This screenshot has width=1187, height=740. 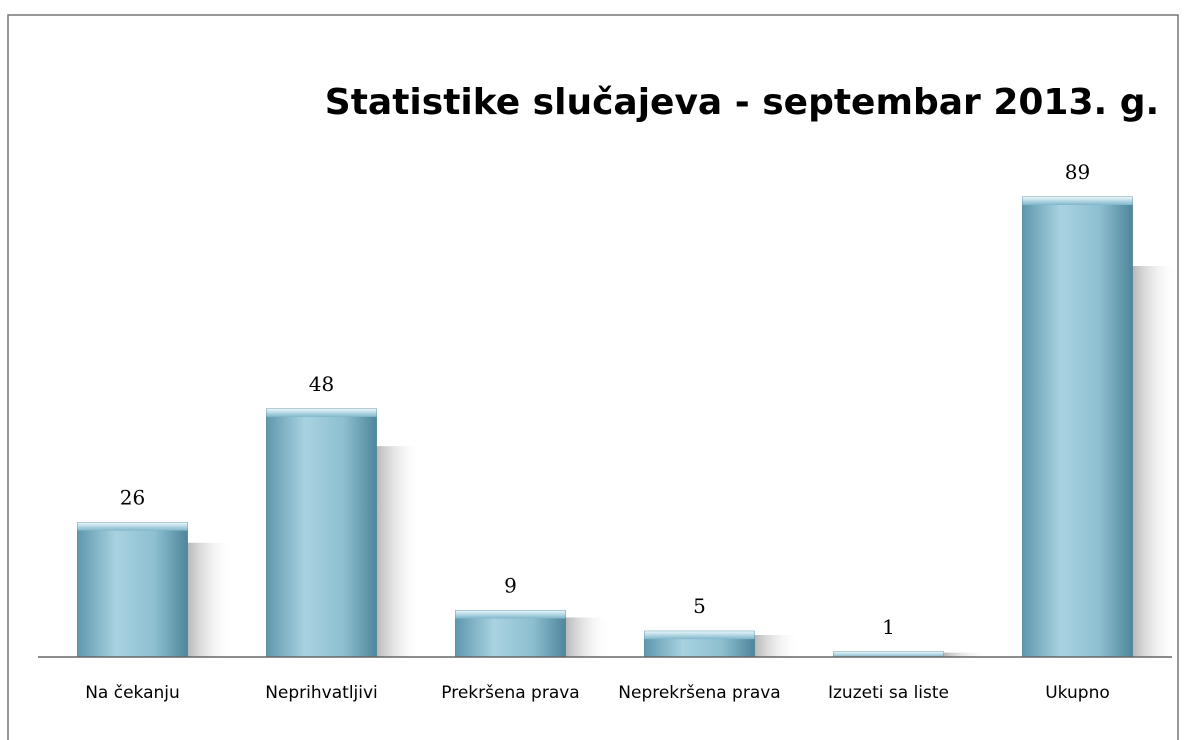 I want to click on x-tick-label: Prekršena prava, so click(x=510, y=693).